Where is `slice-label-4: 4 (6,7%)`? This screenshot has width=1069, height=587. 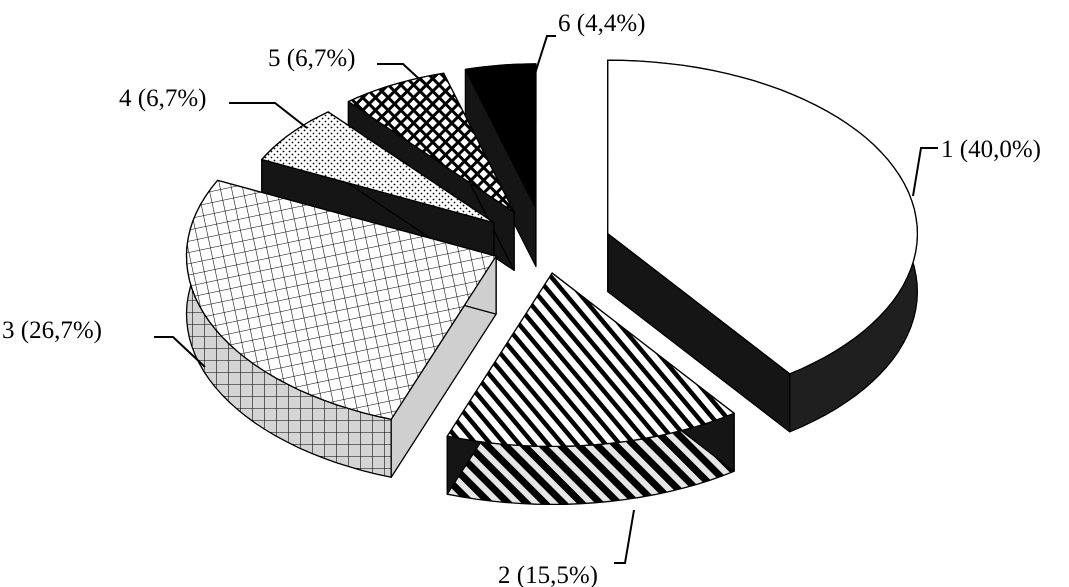
slice-label-4: 4 (6,7%) is located at coordinates (162, 98).